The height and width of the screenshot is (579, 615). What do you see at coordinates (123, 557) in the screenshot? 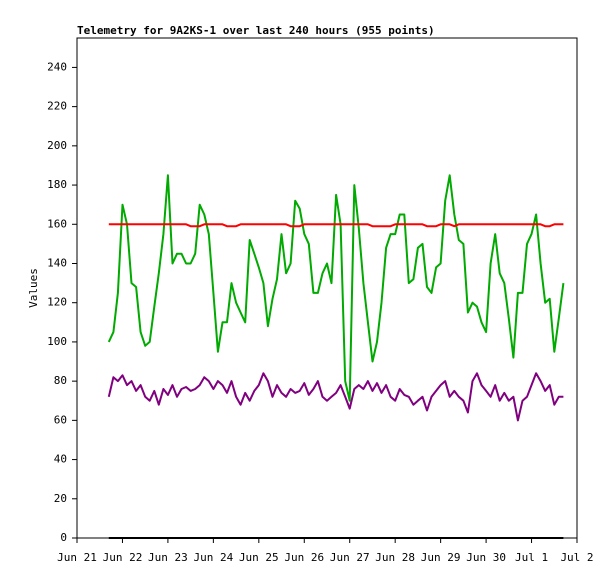
I see `x-tick-label: Jun 22` at bounding box center [123, 557].